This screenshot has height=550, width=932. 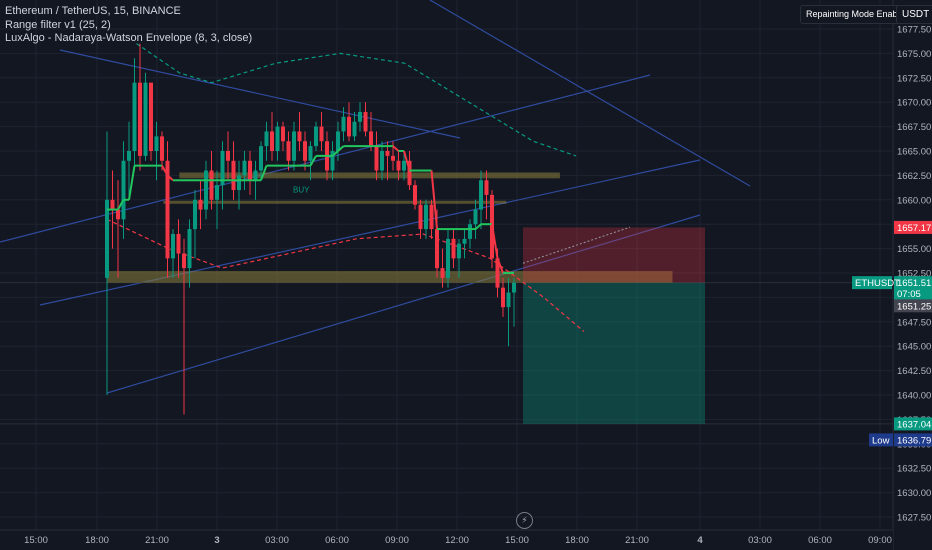 I want to click on price-tick-label: 1630.00, so click(x=914, y=493).